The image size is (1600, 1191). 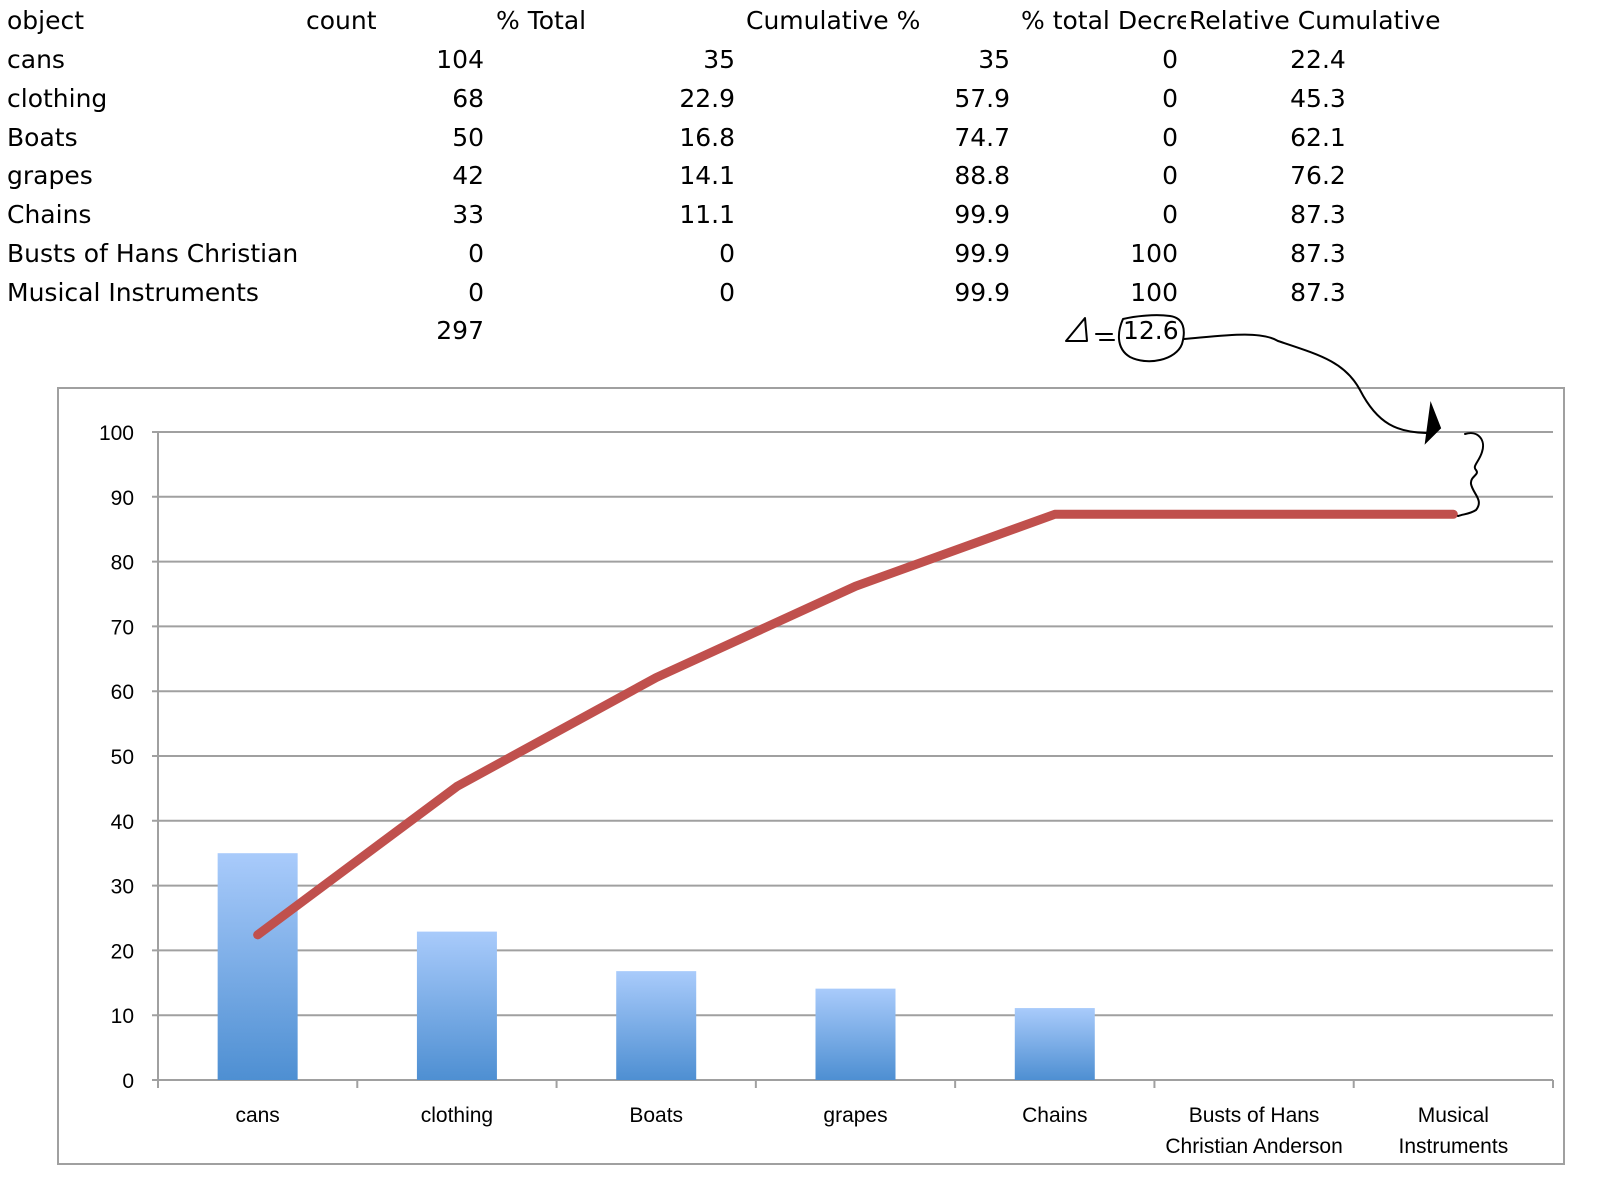 I want to click on bar-grapes, so click(x=855, y=1034).